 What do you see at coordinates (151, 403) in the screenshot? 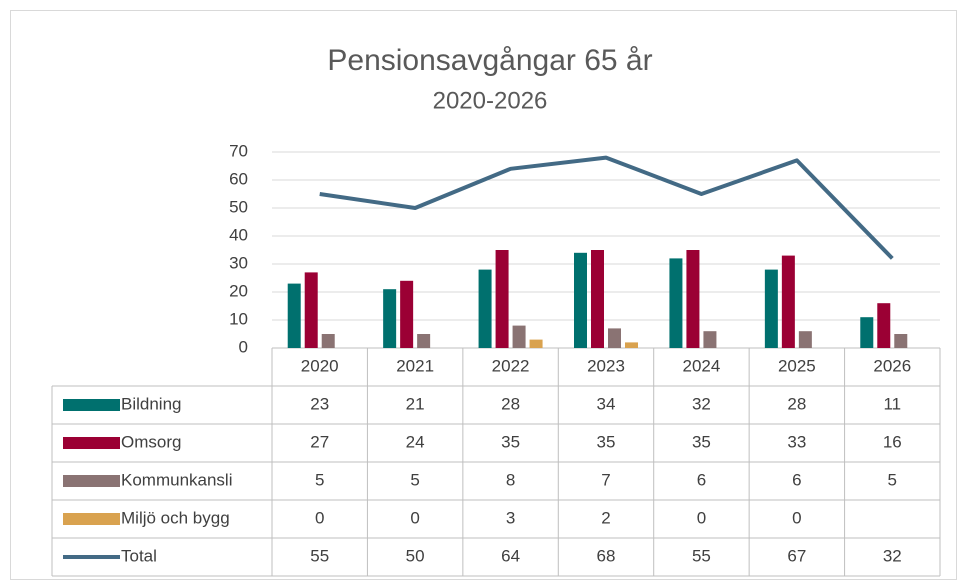
I see `legend-label: Bildning` at bounding box center [151, 403].